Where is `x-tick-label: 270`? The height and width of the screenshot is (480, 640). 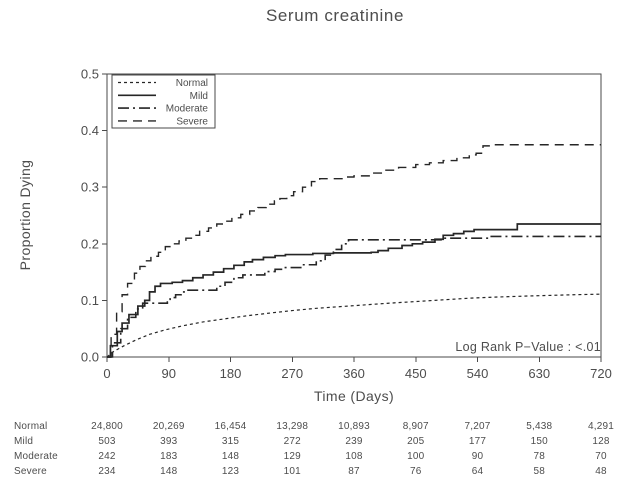
x-tick-label: 270 is located at coordinates (292, 373).